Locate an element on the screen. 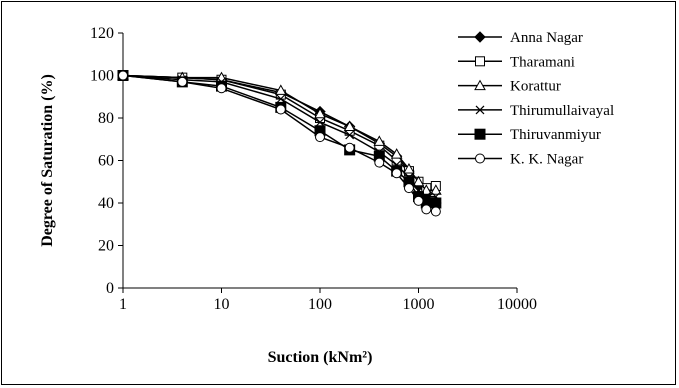 Image resolution: width=679 pixels, height=388 pixels. legend-label: Korattur is located at coordinates (535, 87).